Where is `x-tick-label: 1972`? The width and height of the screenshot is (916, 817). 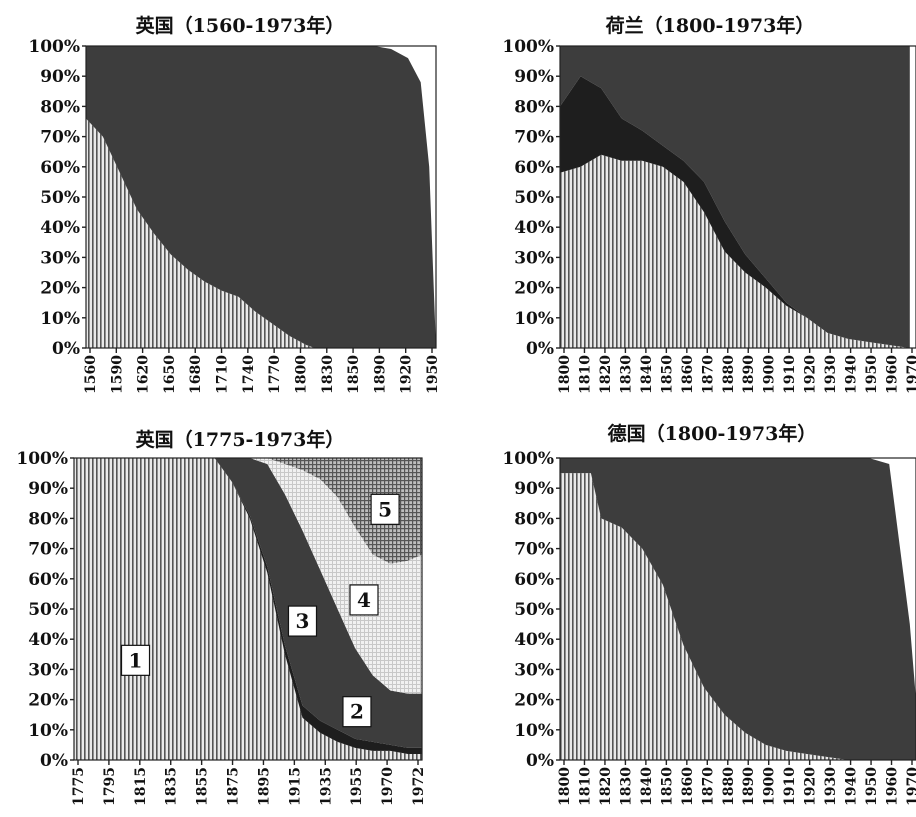
x-tick-label: 1972 is located at coordinates (419, 786).